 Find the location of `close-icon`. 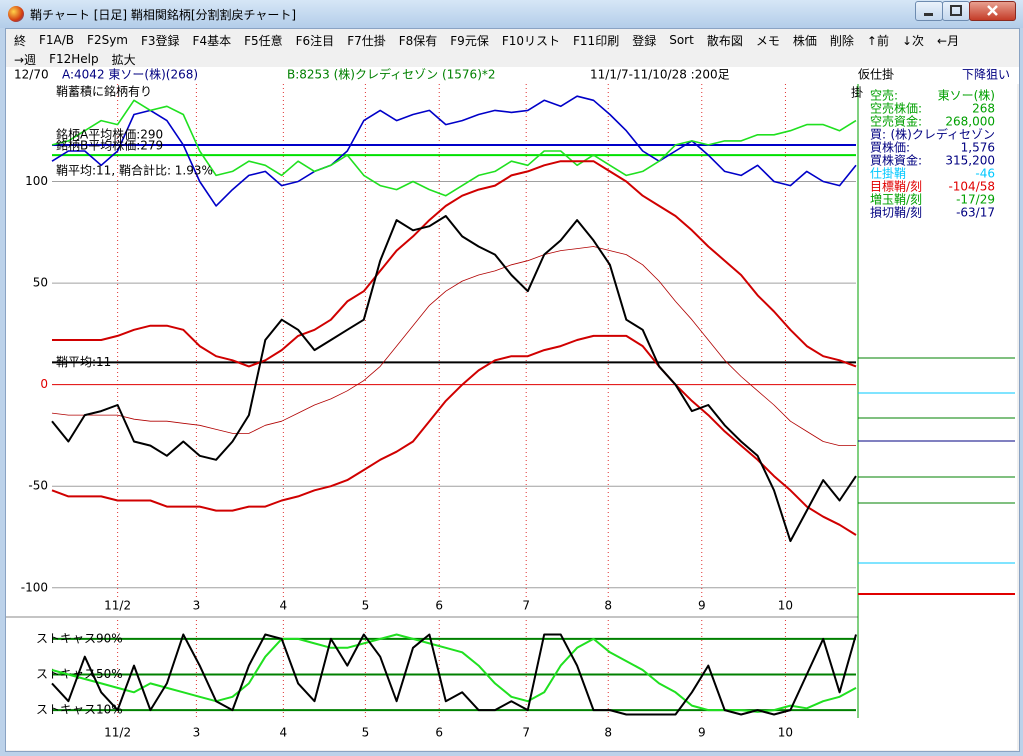

close-icon is located at coordinates (992, 10).